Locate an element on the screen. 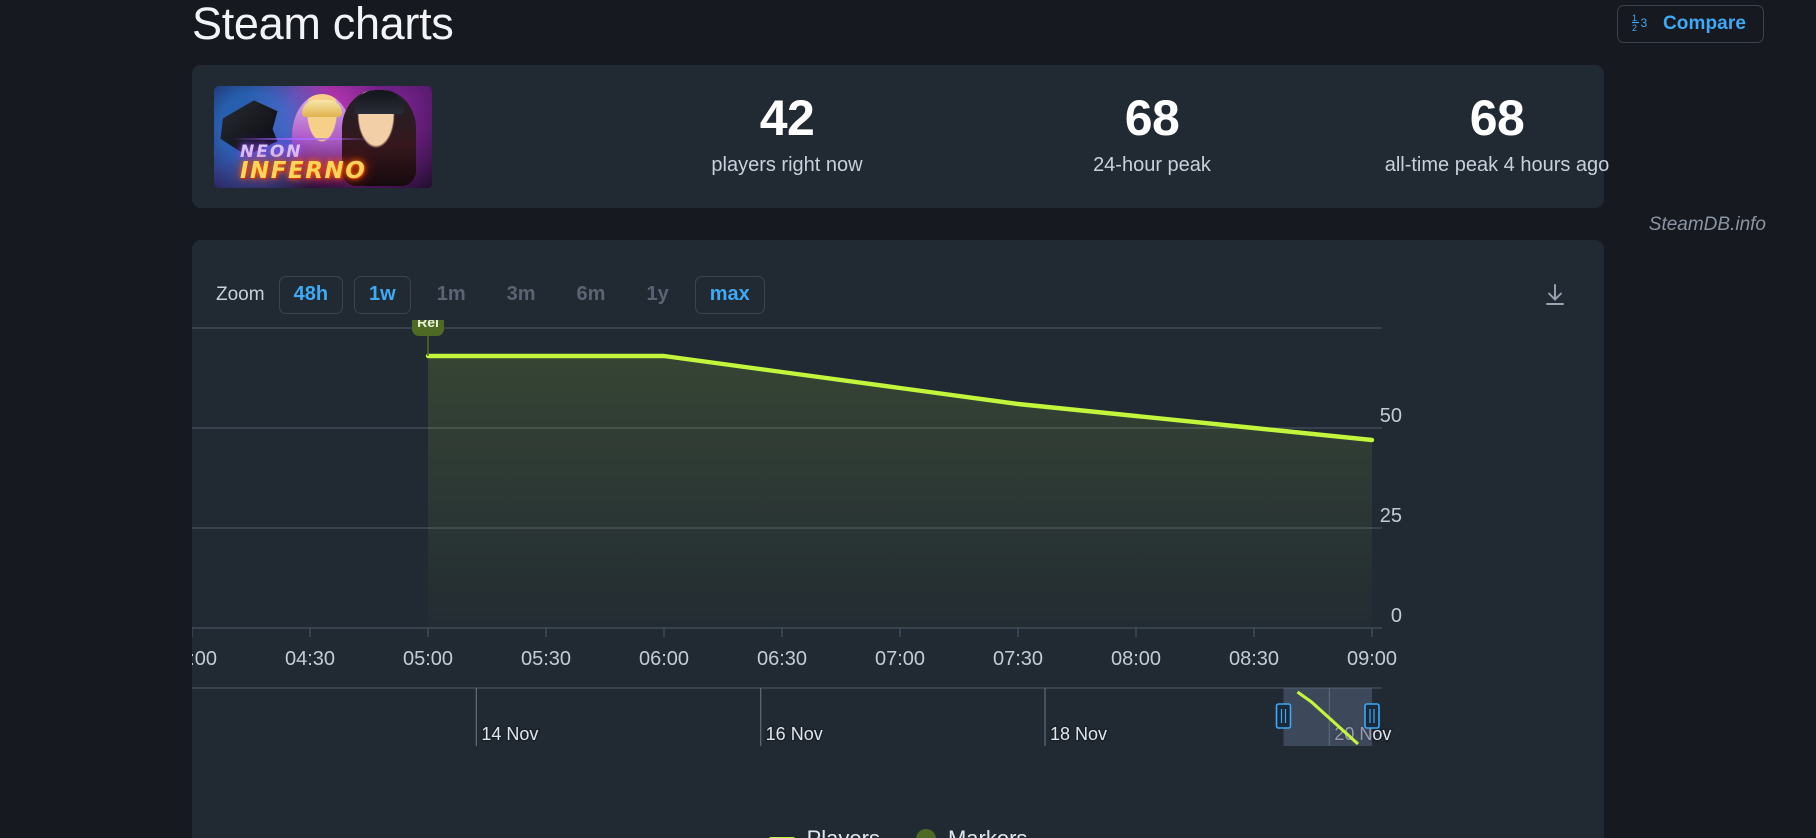 This screenshot has width=1816, height=838. numbered-list-icon: 1 2 3 is located at coordinates (1642, 24).